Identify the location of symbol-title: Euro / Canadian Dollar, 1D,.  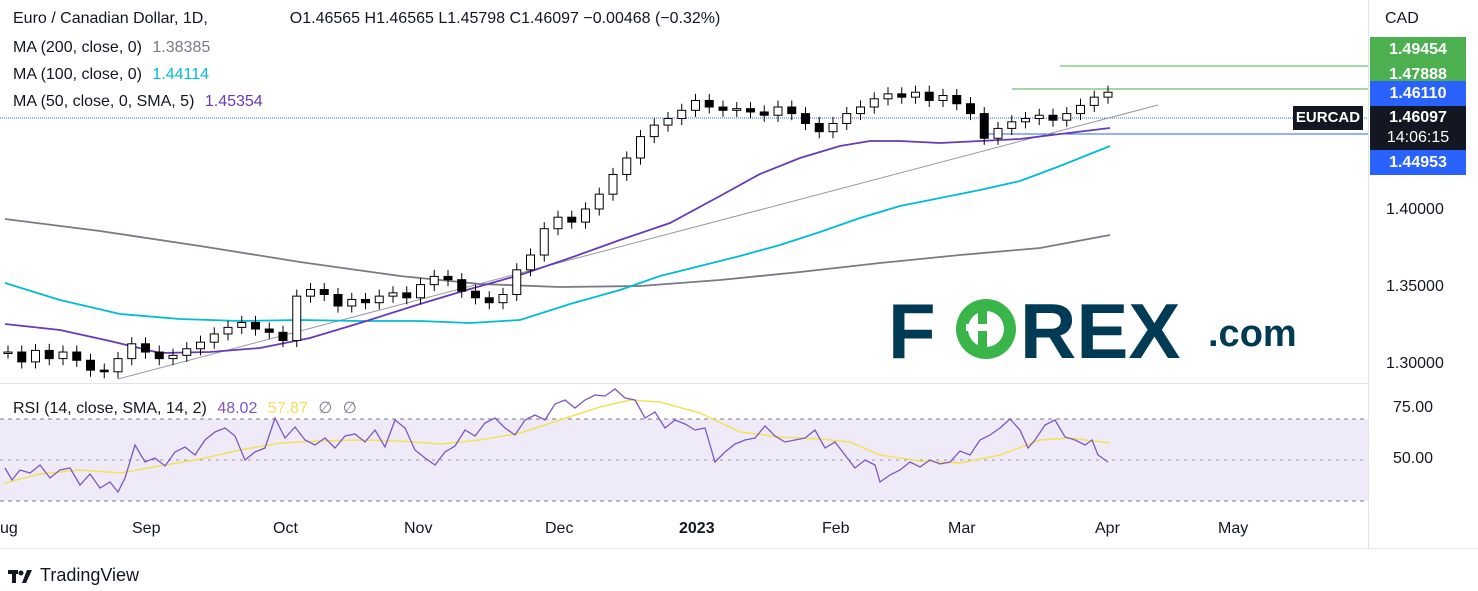
(110, 18).